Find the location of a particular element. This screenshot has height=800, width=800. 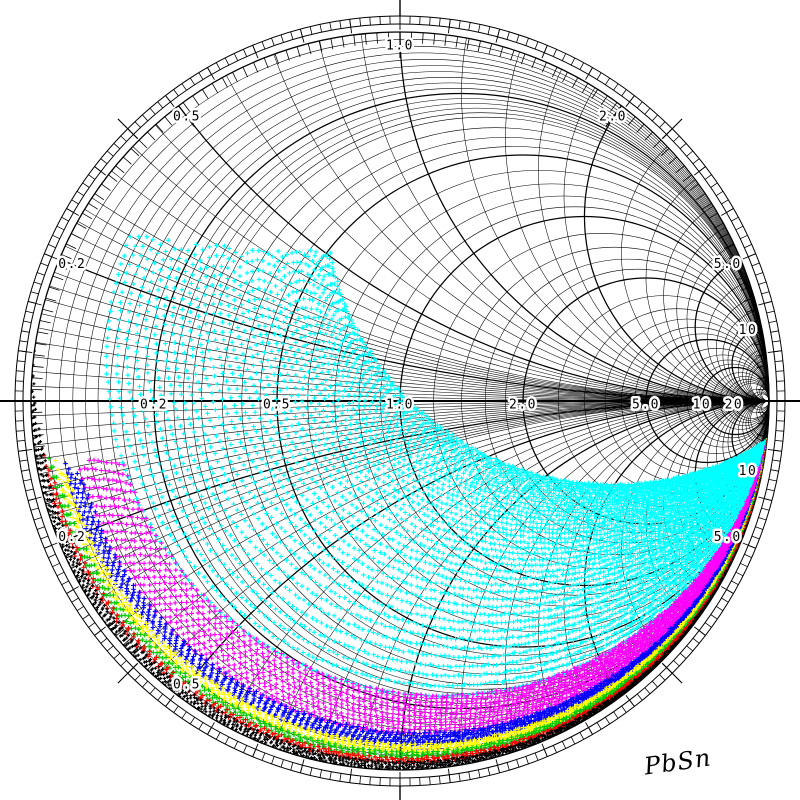

resistance-axis-label: 0.5 is located at coordinates (277, 405).